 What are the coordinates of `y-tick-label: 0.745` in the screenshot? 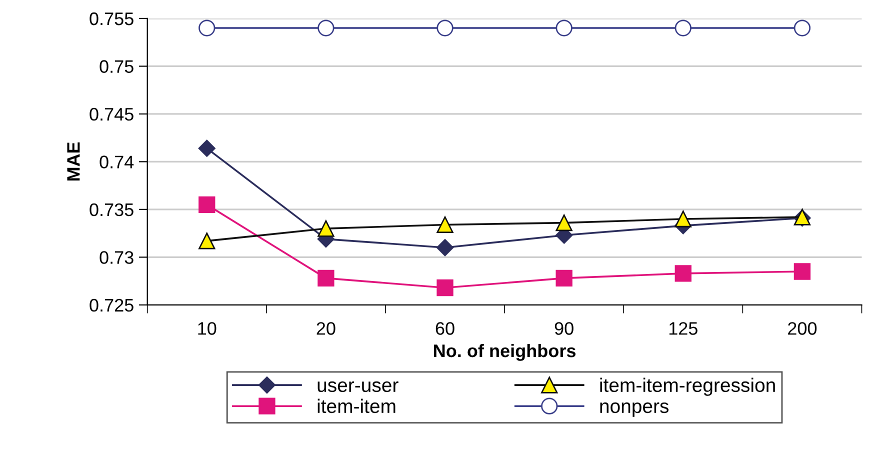 It's located at (112, 114).